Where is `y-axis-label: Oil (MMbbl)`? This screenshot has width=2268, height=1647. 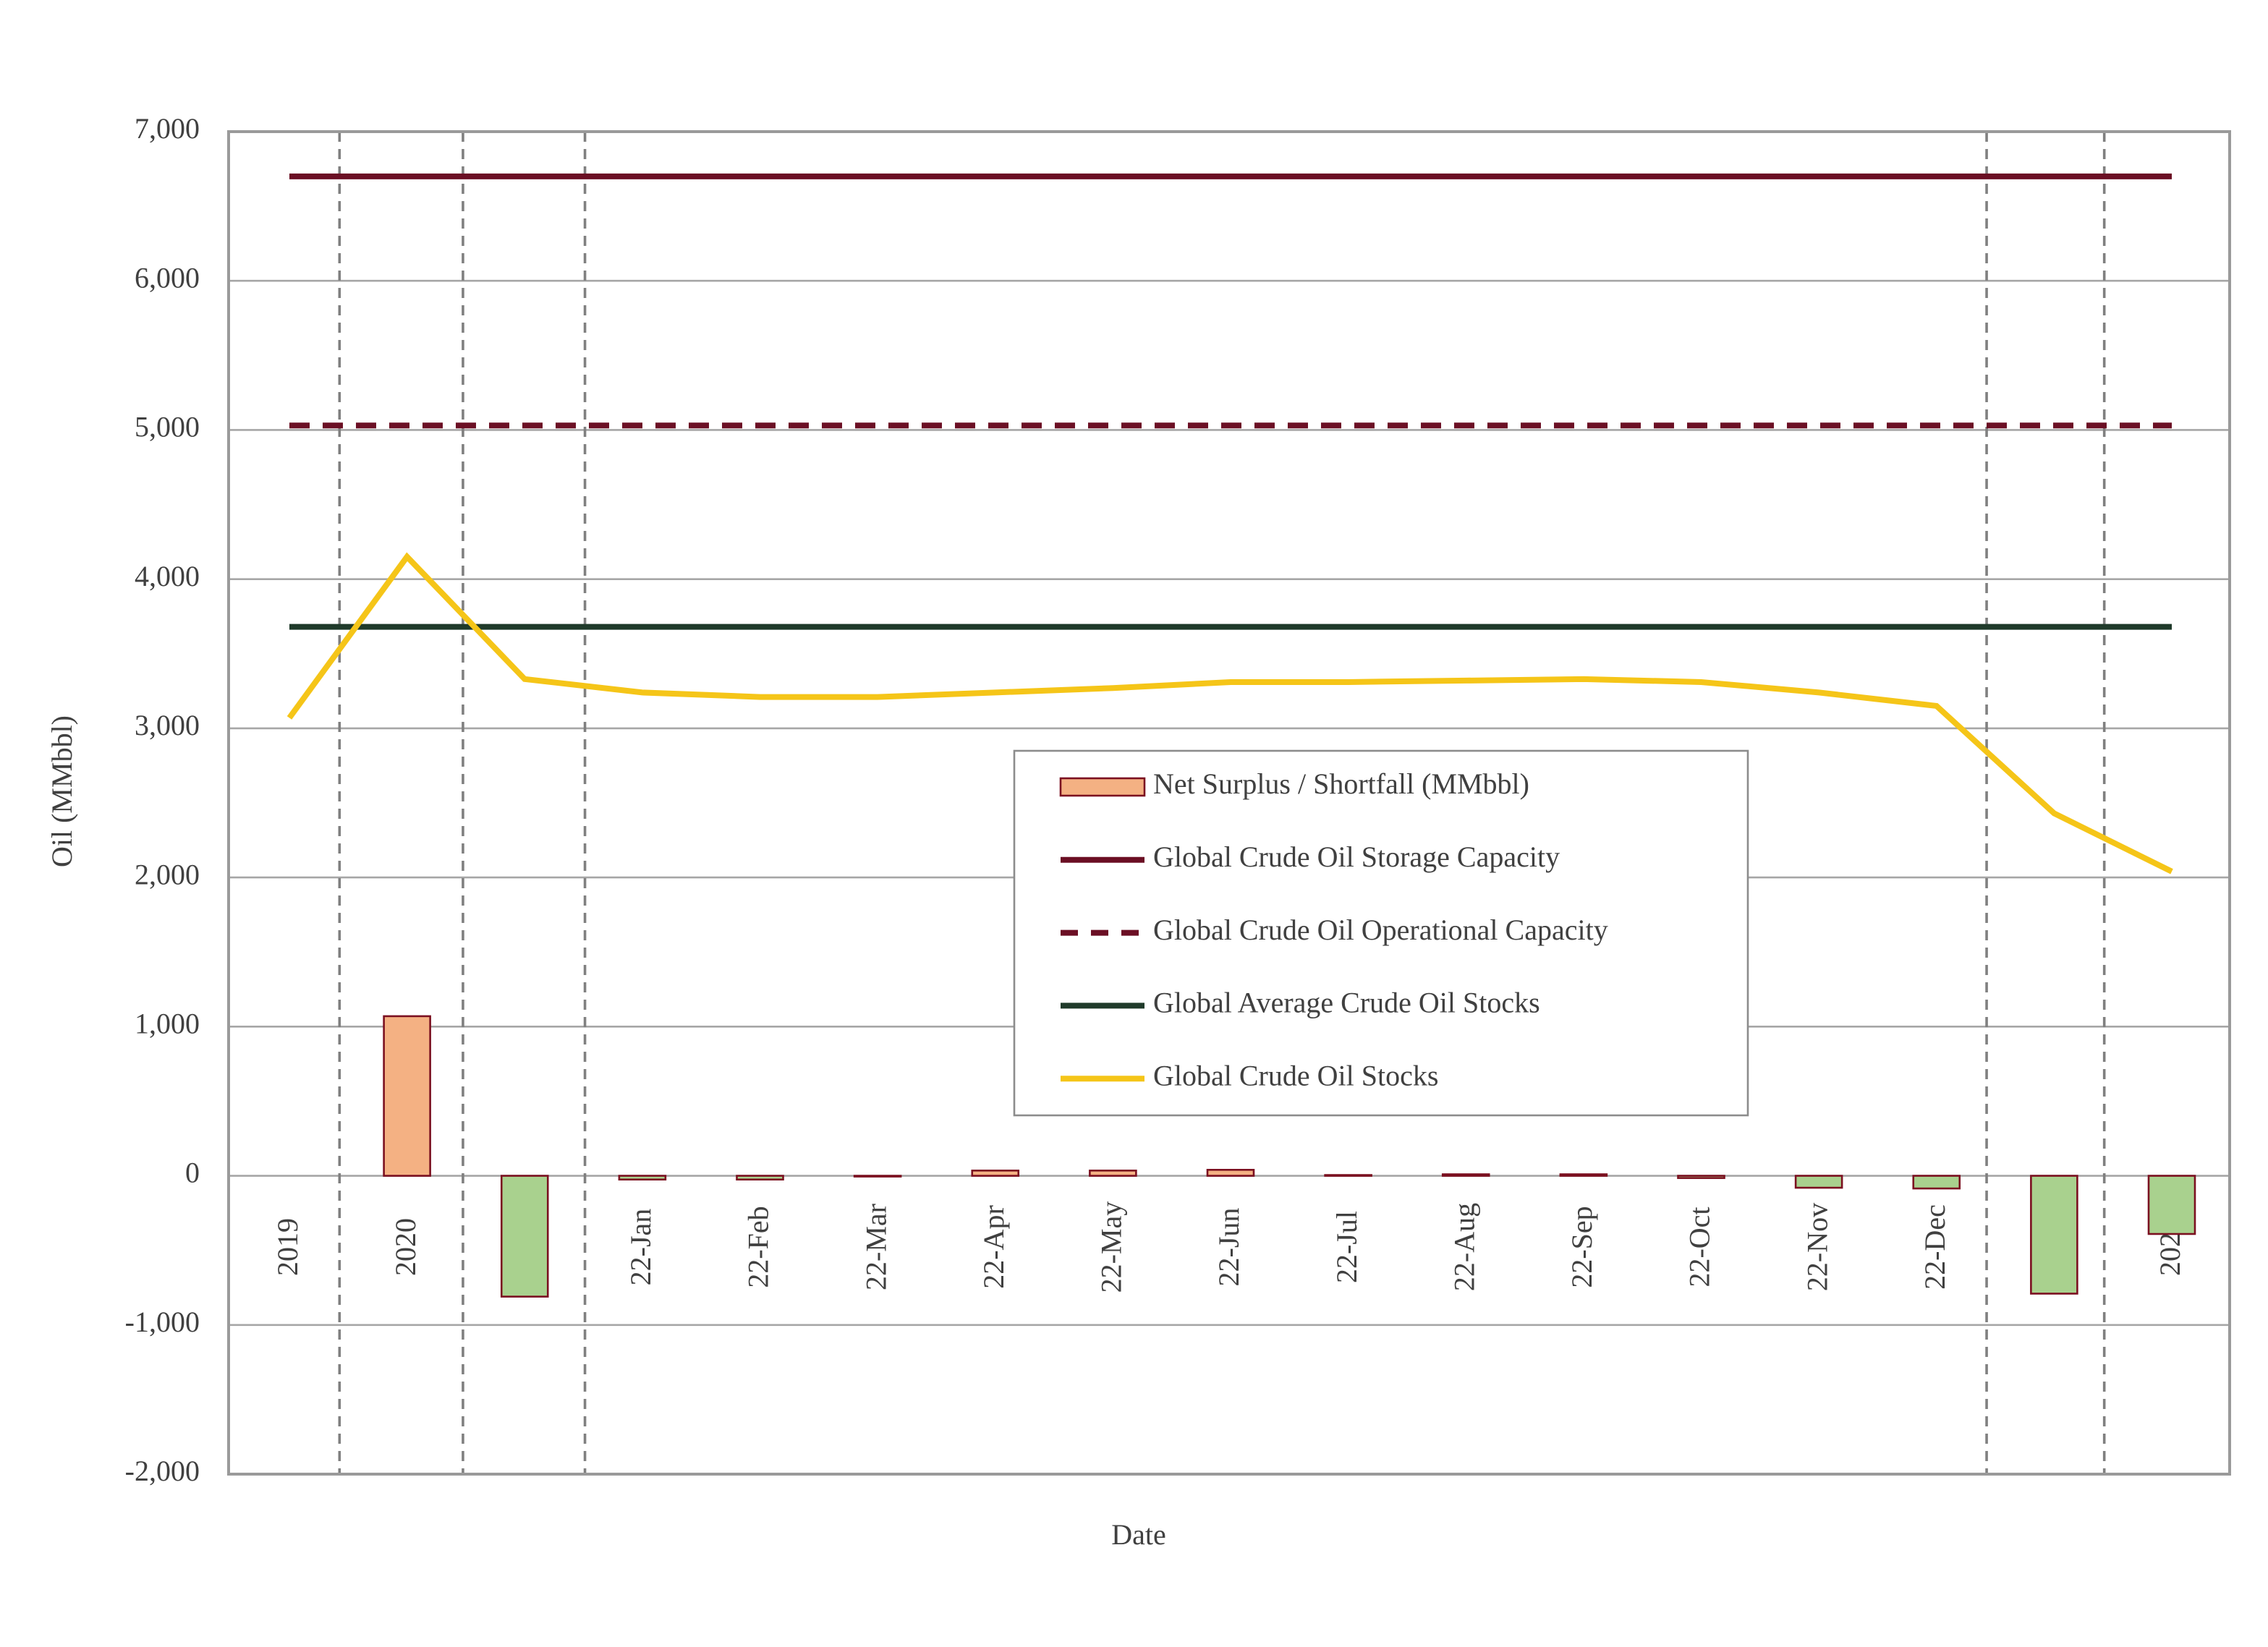 y-axis-label: Oil (MMbbl) is located at coordinates (62, 791).